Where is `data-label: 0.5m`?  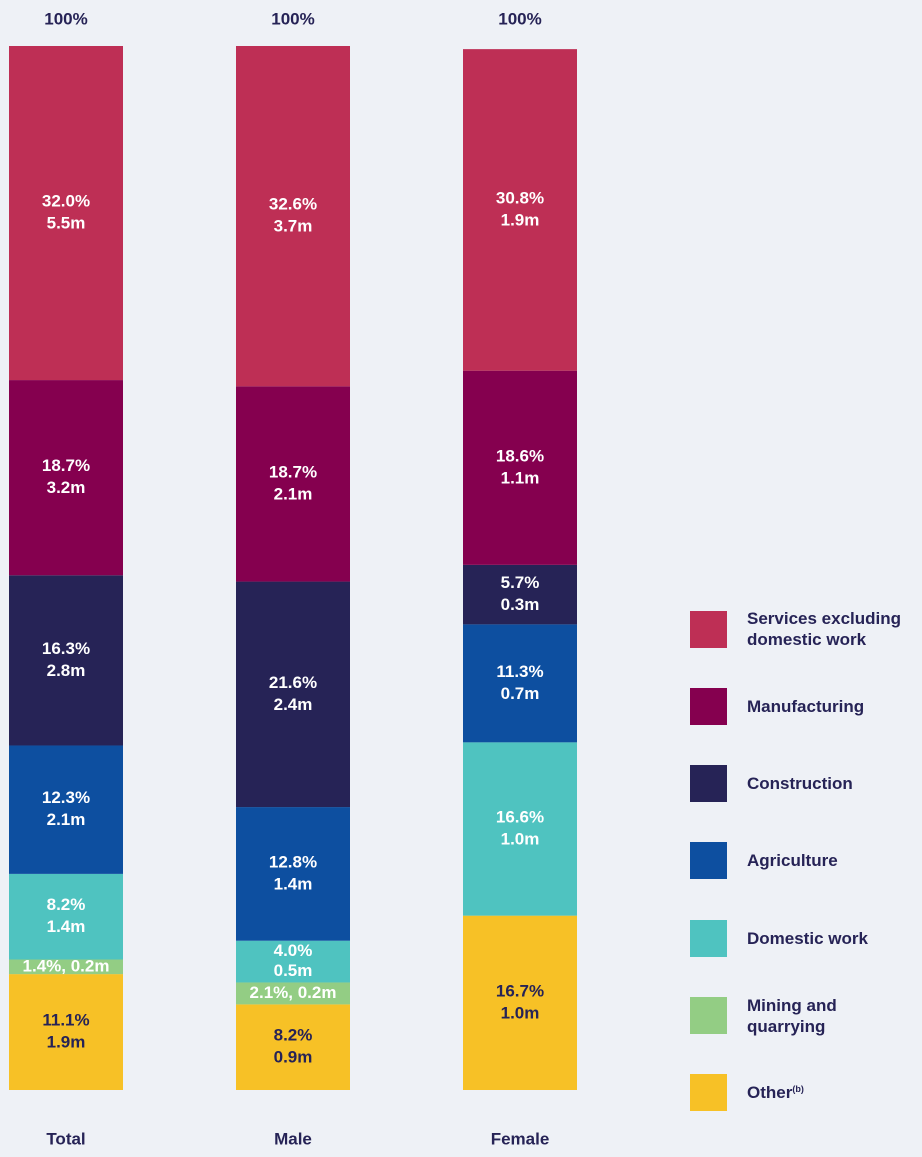
data-label: 0.5m is located at coordinates (293, 970).